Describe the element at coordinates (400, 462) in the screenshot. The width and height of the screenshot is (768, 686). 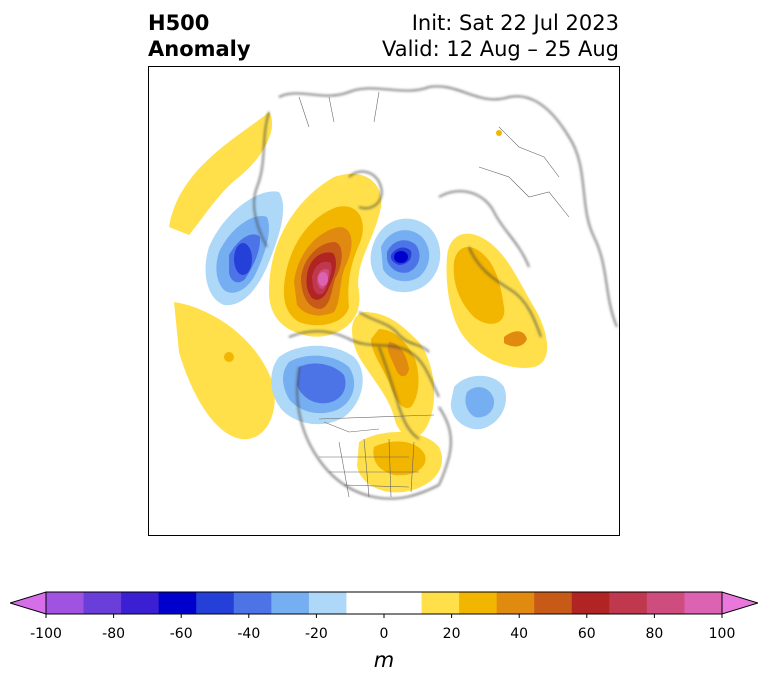
I see `positive-anomaly-eastern-us` at that location.